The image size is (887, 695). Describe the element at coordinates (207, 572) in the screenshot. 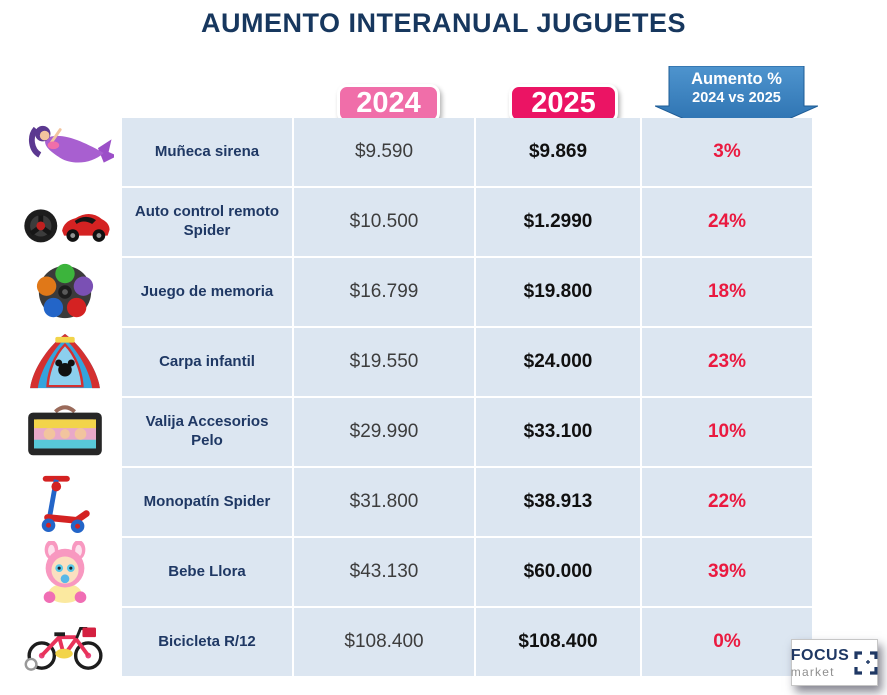

I see `product-name: Bebe Llora` at that location.